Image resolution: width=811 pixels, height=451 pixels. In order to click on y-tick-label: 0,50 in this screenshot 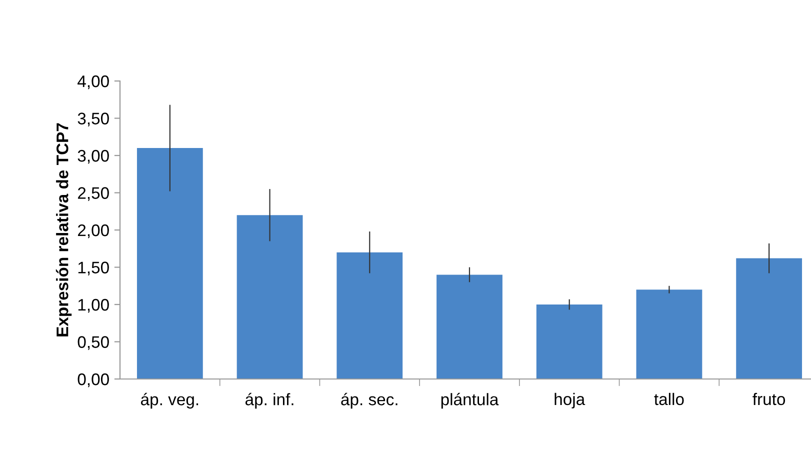, I will do `click(93, 343)`.